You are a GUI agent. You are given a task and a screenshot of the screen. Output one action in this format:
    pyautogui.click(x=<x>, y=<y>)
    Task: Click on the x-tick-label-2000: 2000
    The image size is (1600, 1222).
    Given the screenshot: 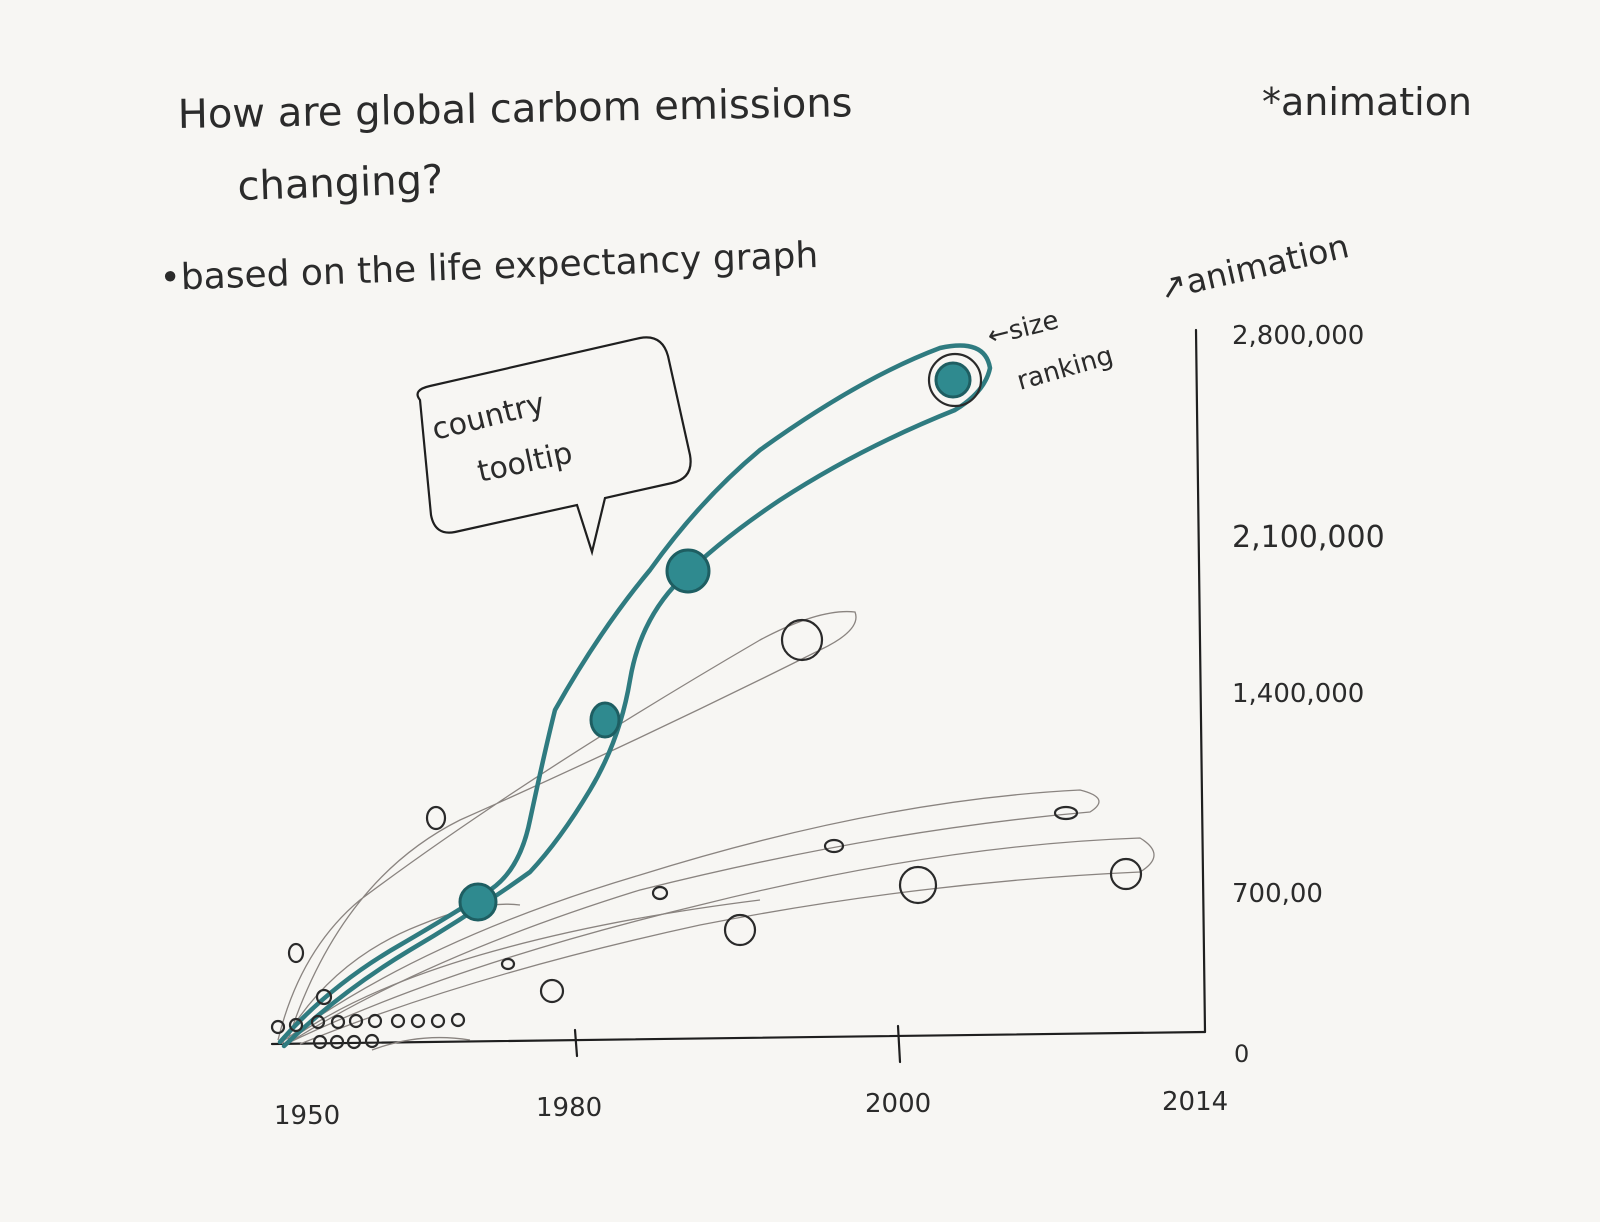 What is the action you would take?
    pyautogui.click(x=898, y=1104)
    